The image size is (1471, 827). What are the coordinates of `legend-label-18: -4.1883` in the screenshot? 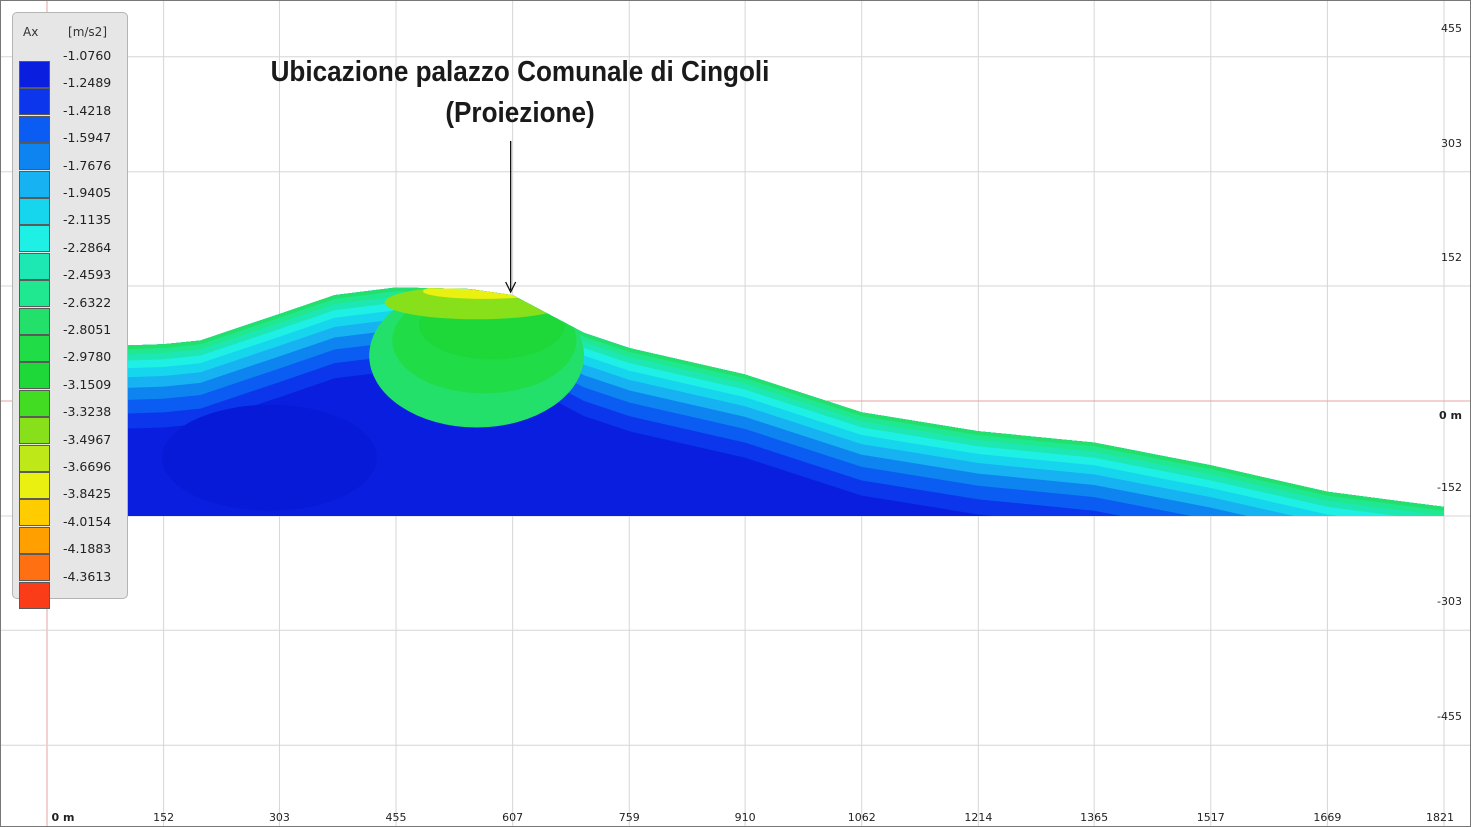 It's located at (87, 549).